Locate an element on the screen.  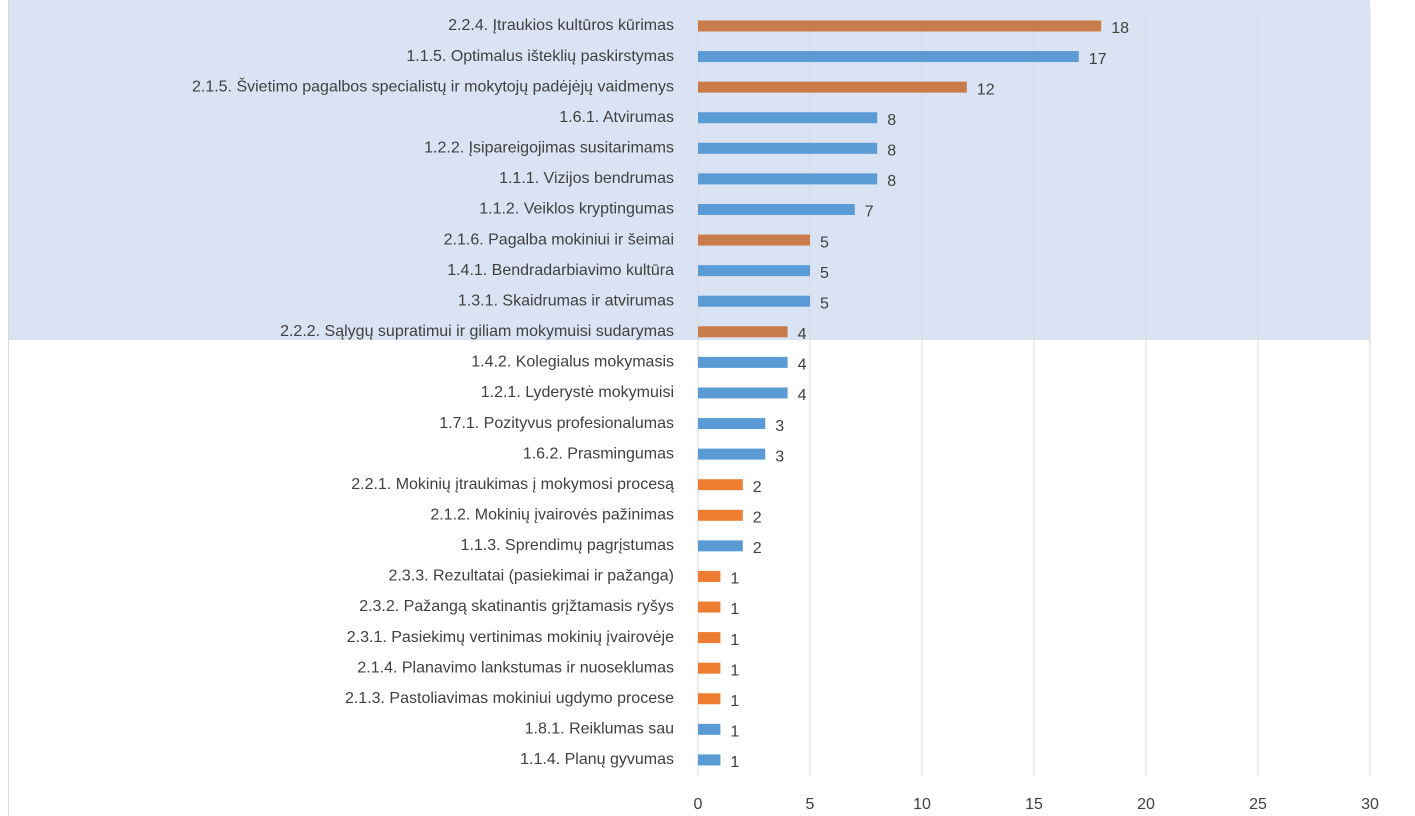
x-tick-label: 20 is located at coordinates (1146, 804).